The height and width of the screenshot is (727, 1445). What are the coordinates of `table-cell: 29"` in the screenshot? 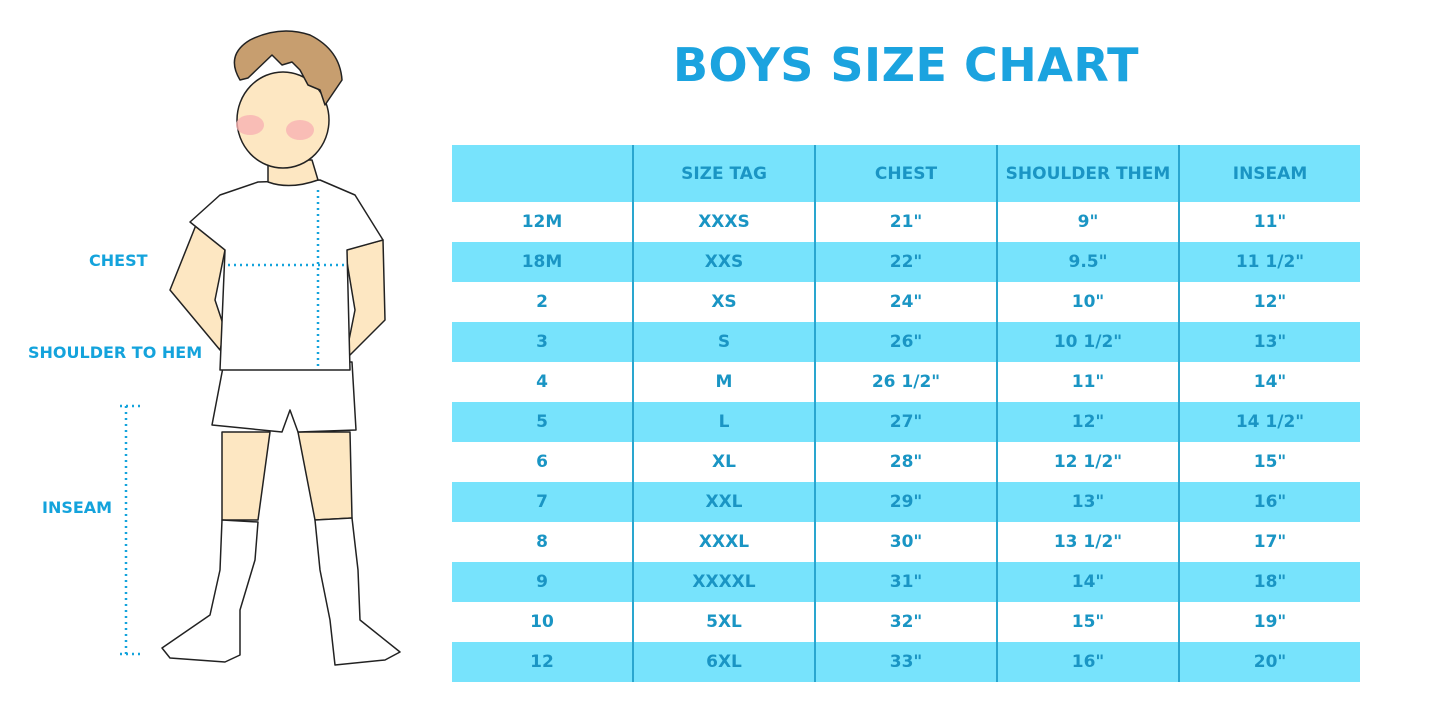 It's located at (905, 502).